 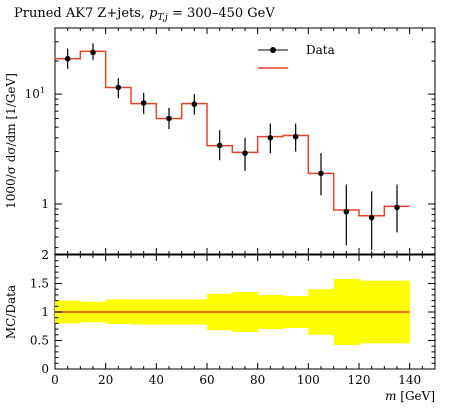 What do you see at coordinates (156, 380) in the screenshot?
I see `x-tick-label: 40` at bounding box center [156, 380].